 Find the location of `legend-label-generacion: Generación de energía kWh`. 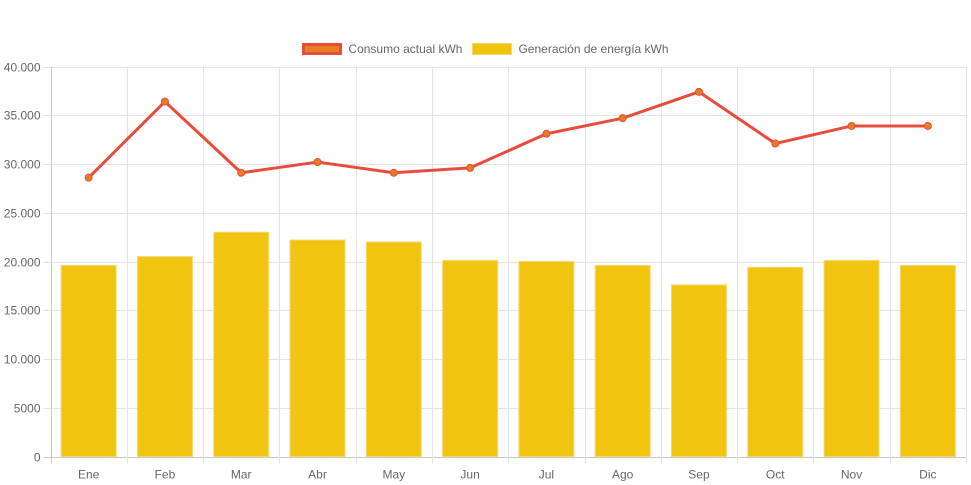

legend-label-generacion: Generación de energía kWh is located at coordinates (593, 49).